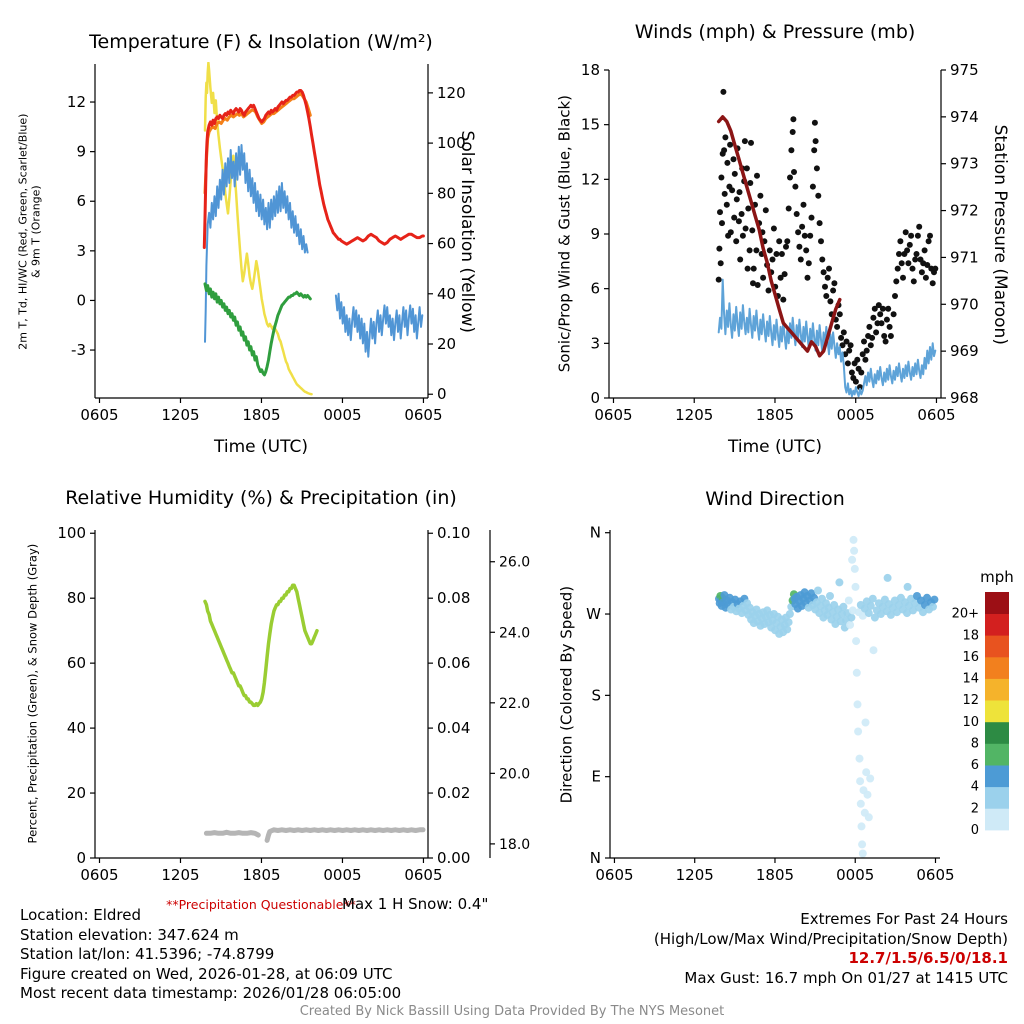 This screenshot has width=1024, height=1024. I want to click on svg-text: 0.08, so click(453, 598).